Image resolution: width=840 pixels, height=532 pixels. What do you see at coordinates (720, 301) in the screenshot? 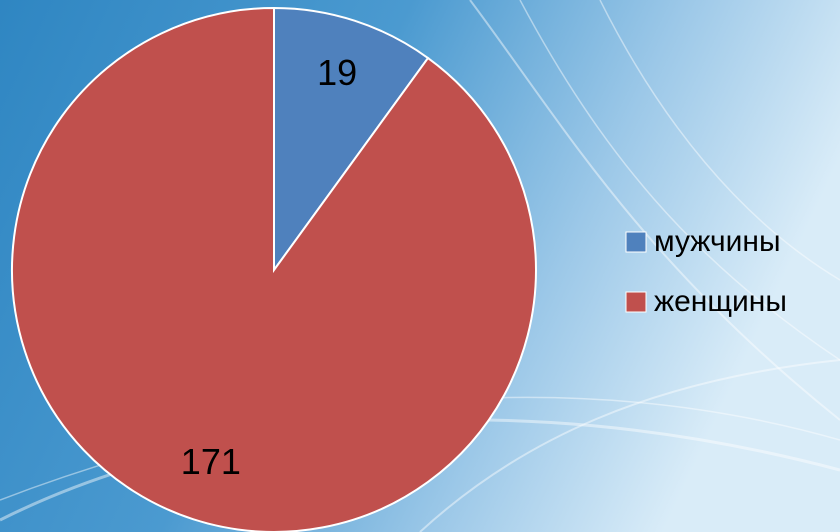
I see `legend-label: женщины` at bounding box center [720, 301].